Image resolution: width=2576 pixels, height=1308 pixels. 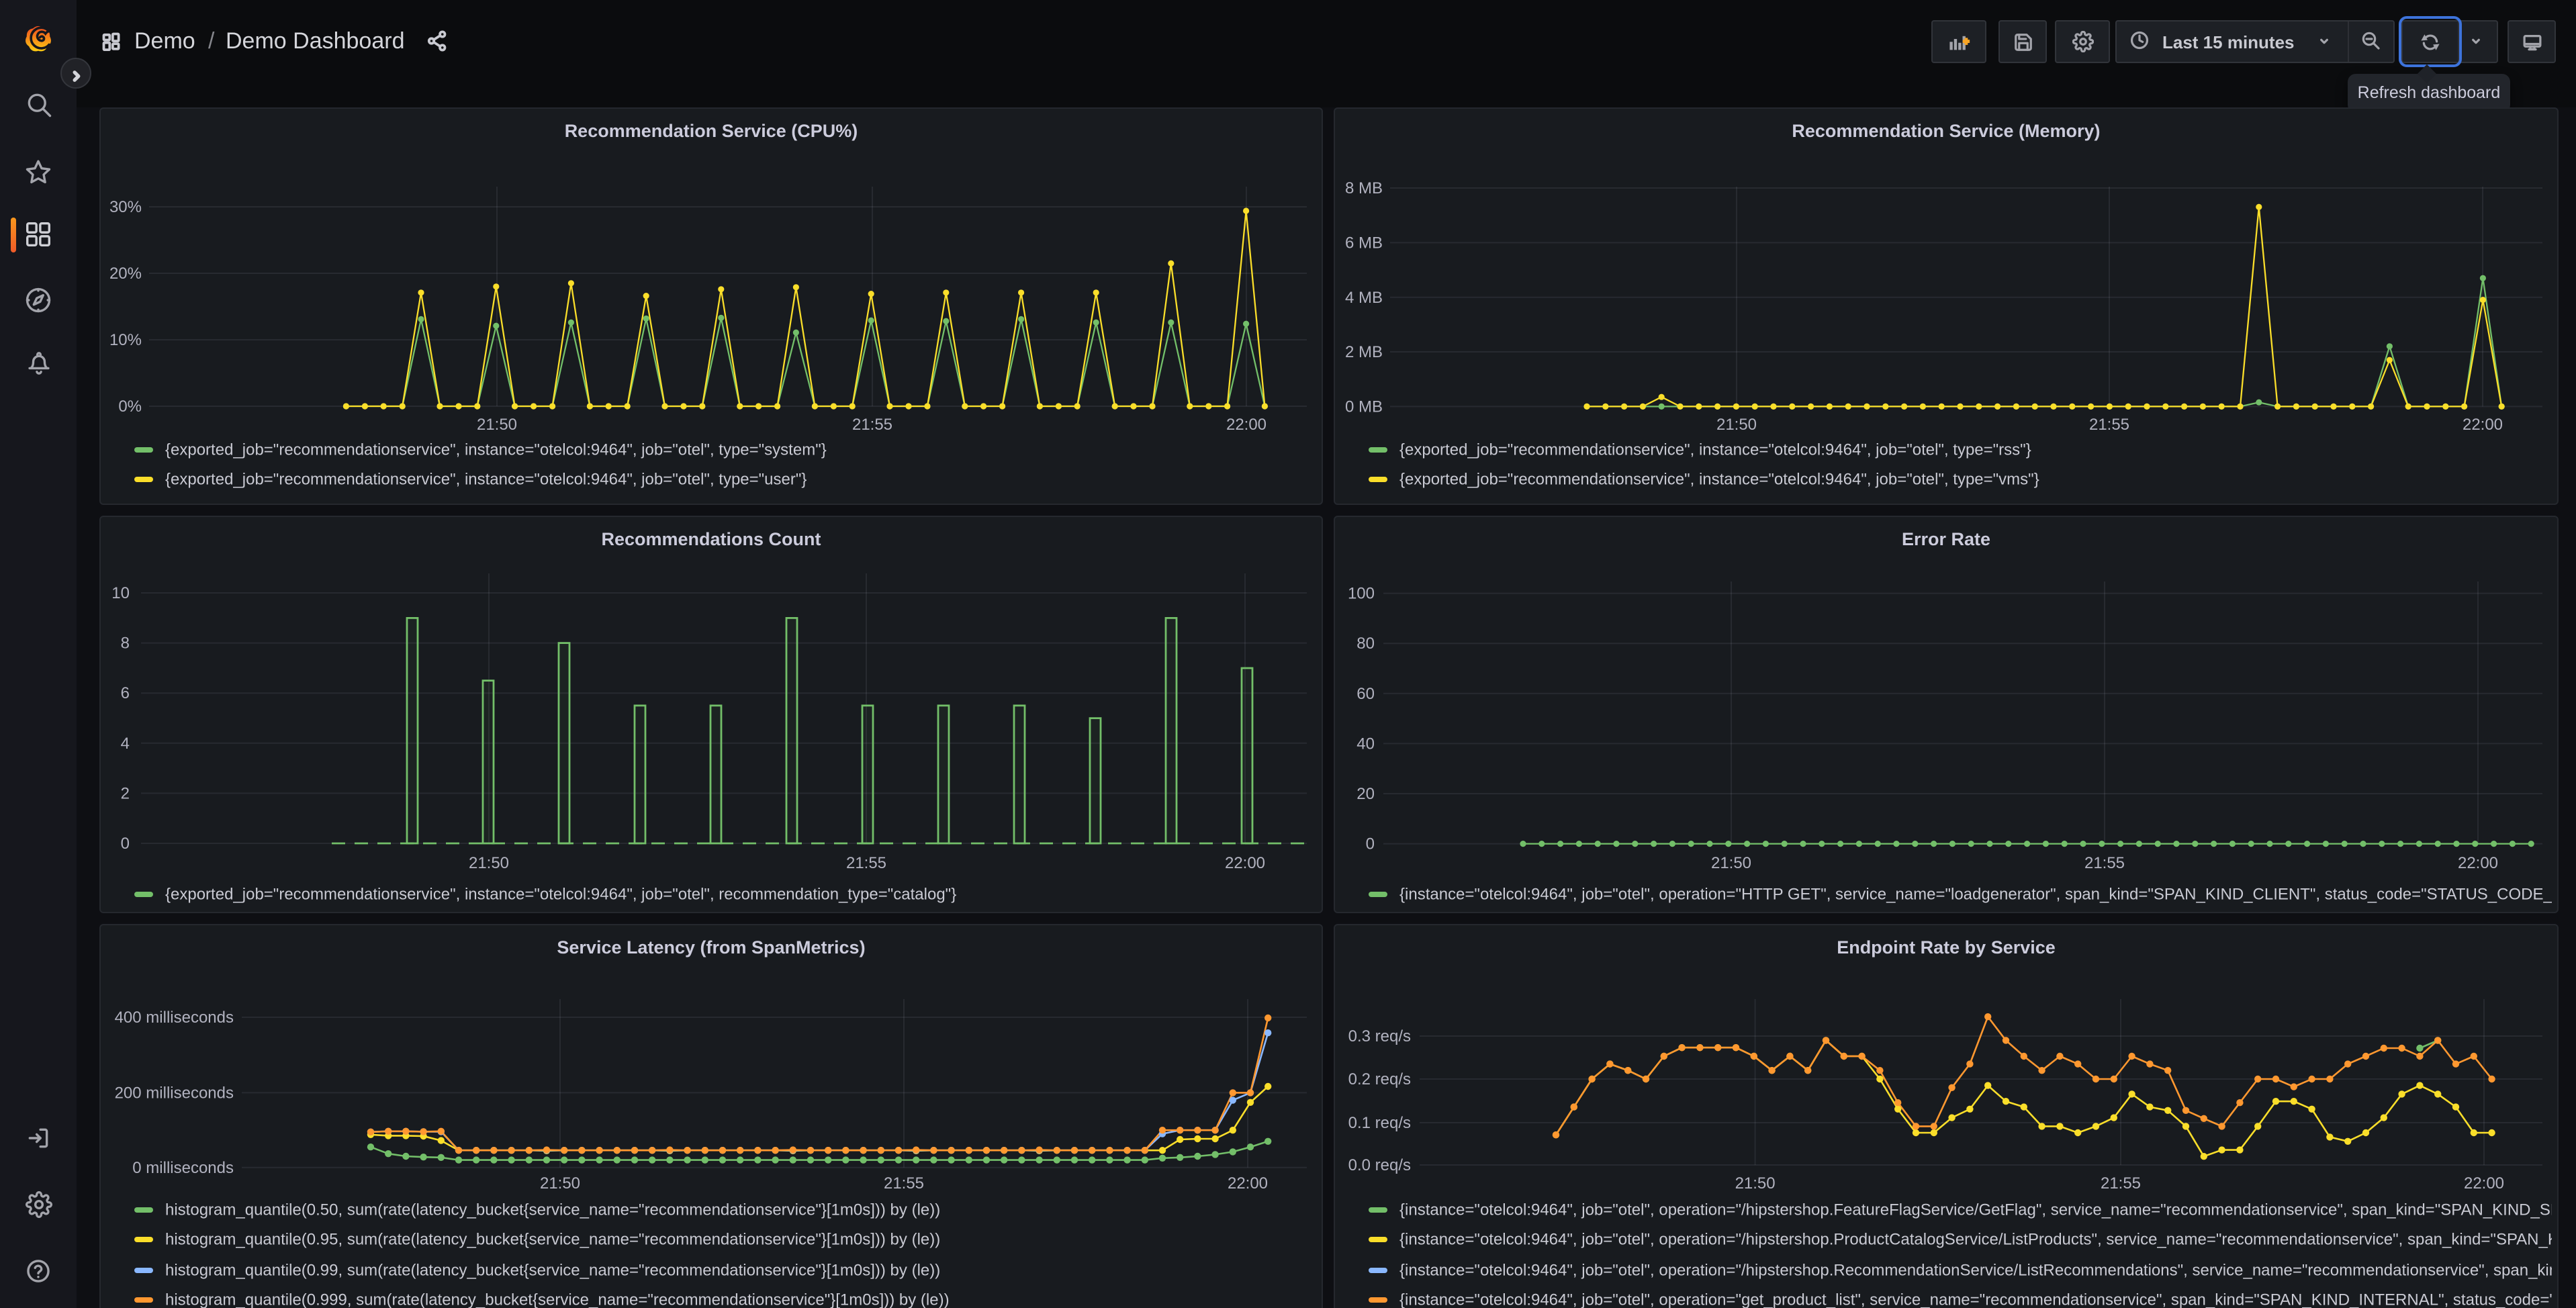 I want to click on svg-text: 4 MB, so click(x=1364, y=298).